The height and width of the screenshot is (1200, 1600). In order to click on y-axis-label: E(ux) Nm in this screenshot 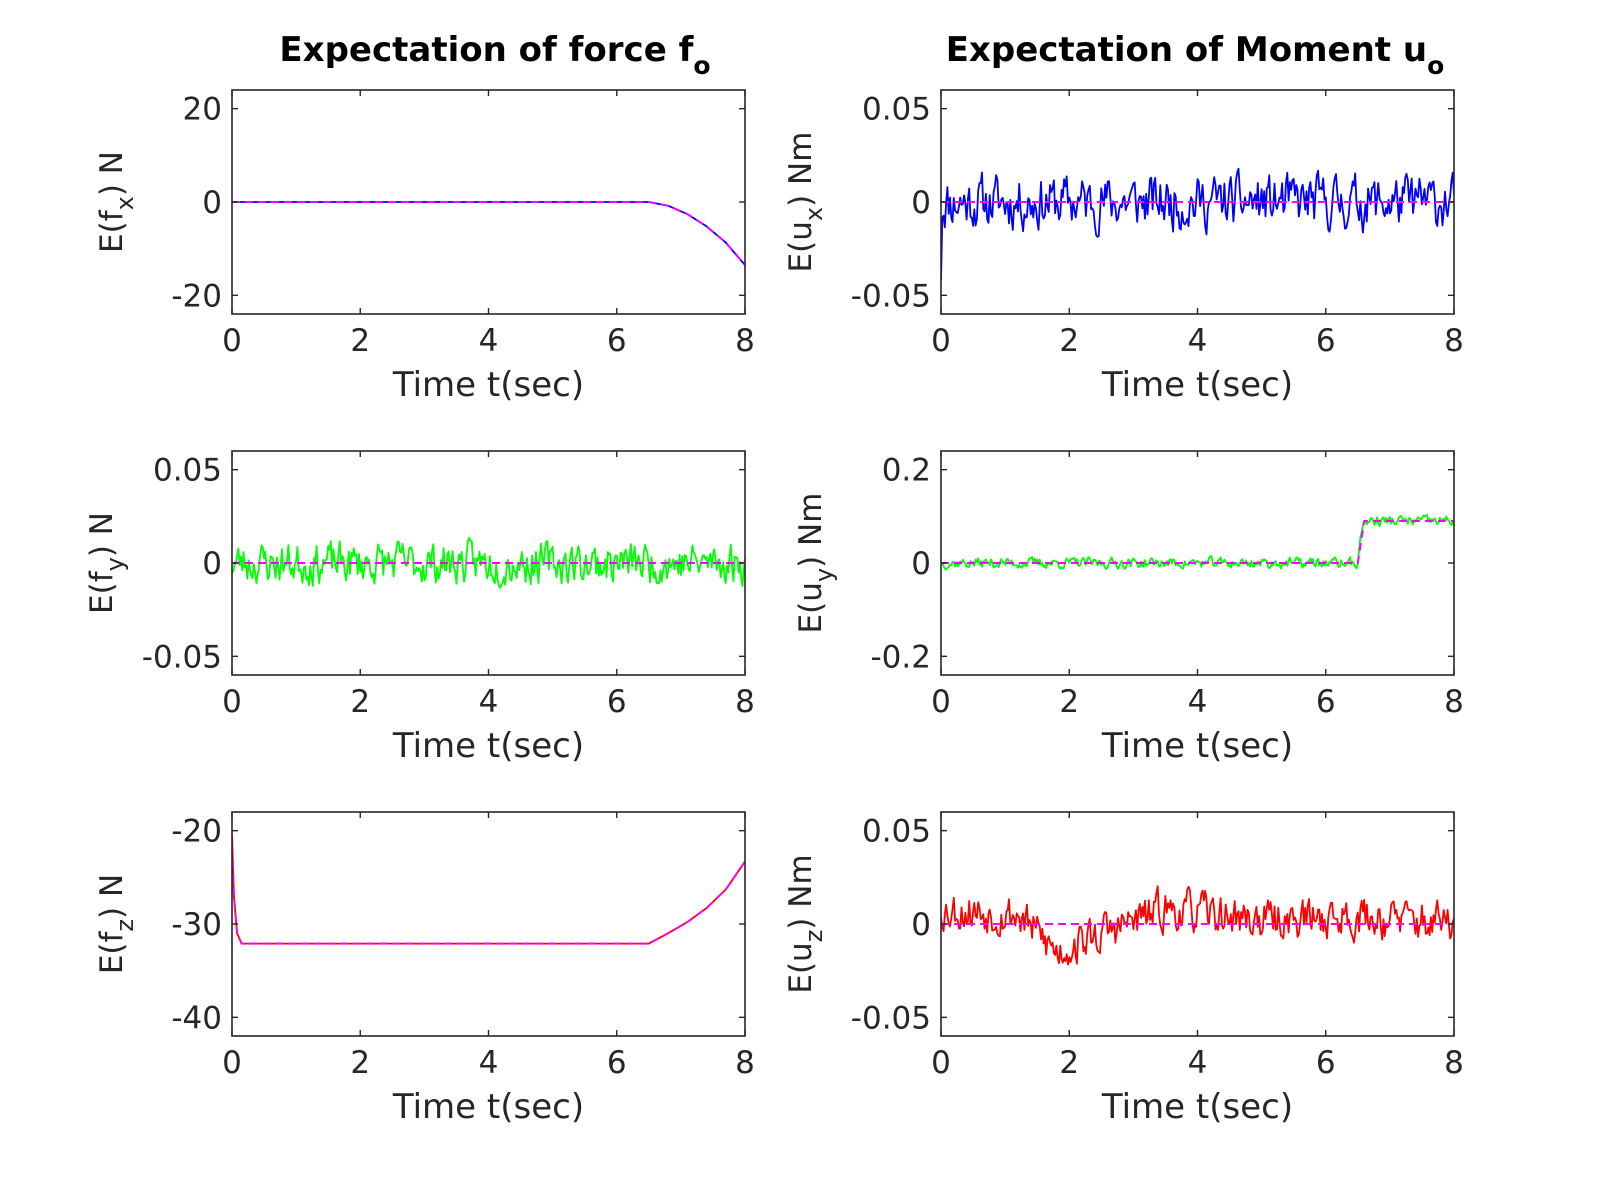, I will do `click(805, 202)`.